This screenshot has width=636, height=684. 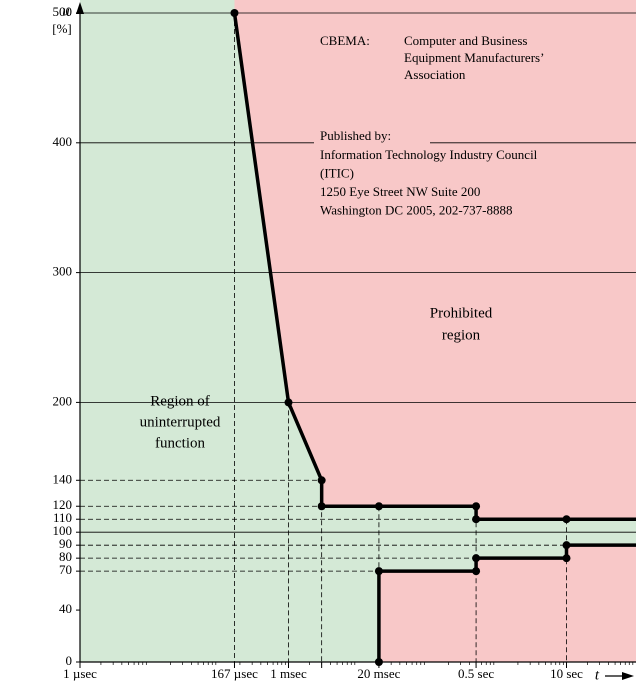 I want to click on x-tick-label: 3 msec, so click(x=321, y=682).